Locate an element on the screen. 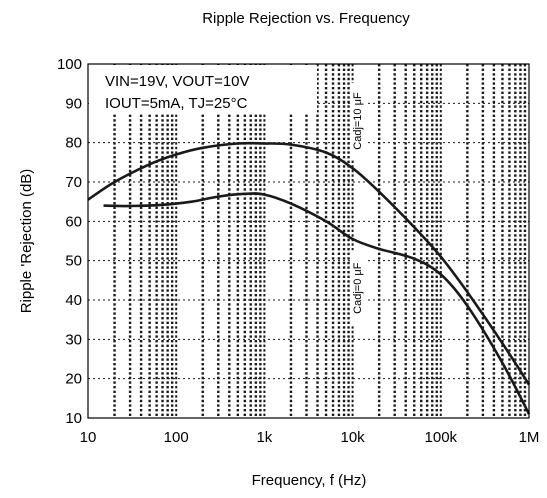 The image size is (547, 498). x-axis-label: Frequency, f (Hz) is located at coordinates (309, 480).